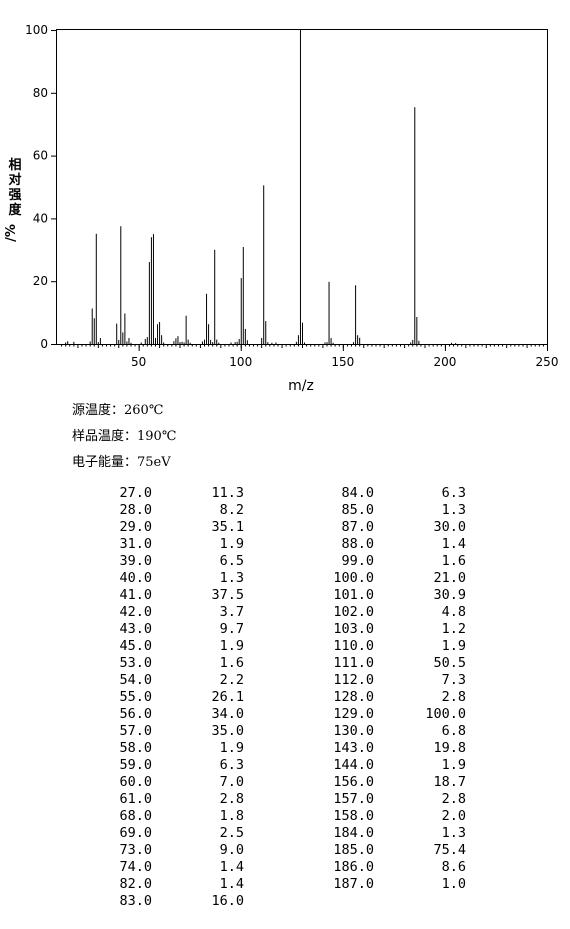 This screenshot has height=929, width=570. I want to click on peak-abundance: 18.7, so click(449, 782).